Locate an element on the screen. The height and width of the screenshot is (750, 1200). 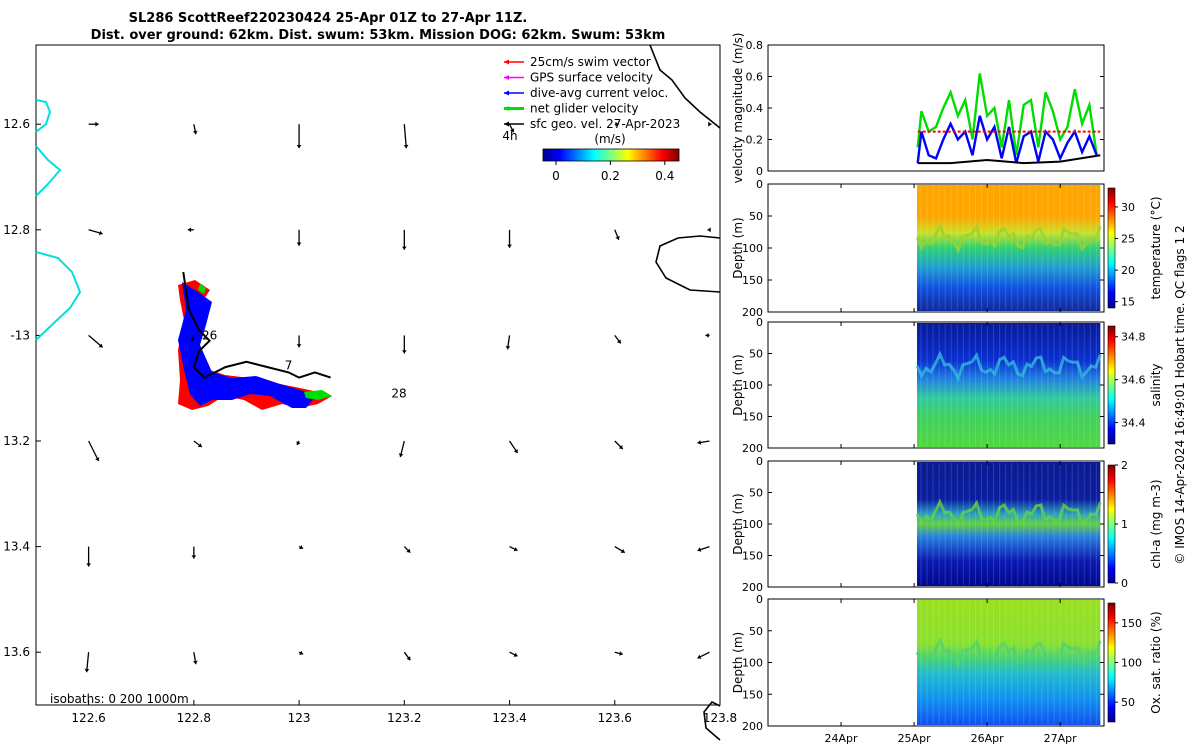
dive-avg-current-swath is located at coordinates (247, 345).